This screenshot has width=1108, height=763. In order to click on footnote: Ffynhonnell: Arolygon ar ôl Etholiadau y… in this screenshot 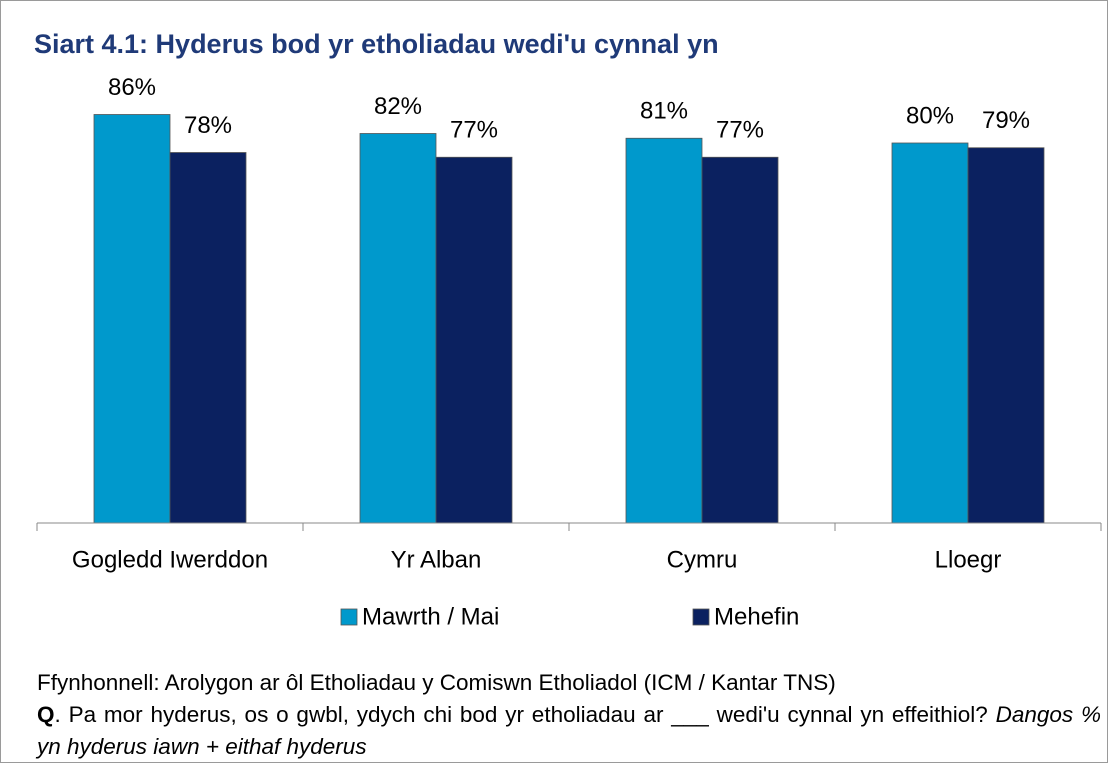, I will do `click(569, 714)`.